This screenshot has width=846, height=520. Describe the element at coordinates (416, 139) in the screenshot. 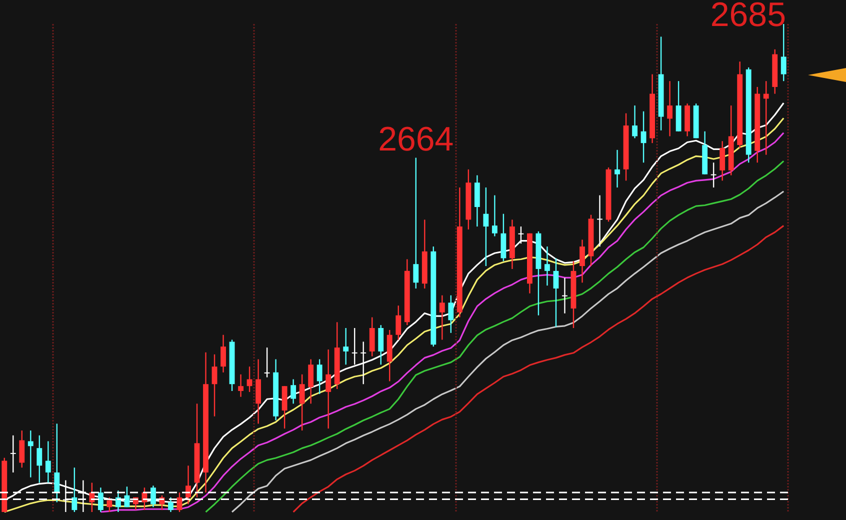

I see `annotation: 2664` at that location.